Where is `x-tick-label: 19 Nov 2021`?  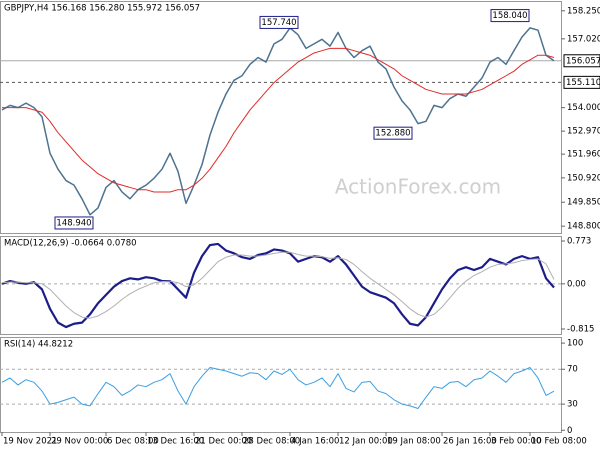
x-tick-label: 19 Nov 2021 is located at coordinates (30, 442).